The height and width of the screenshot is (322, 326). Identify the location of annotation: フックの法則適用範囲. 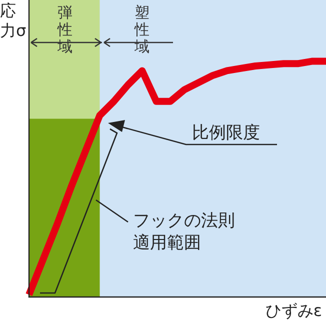
(184, 232).